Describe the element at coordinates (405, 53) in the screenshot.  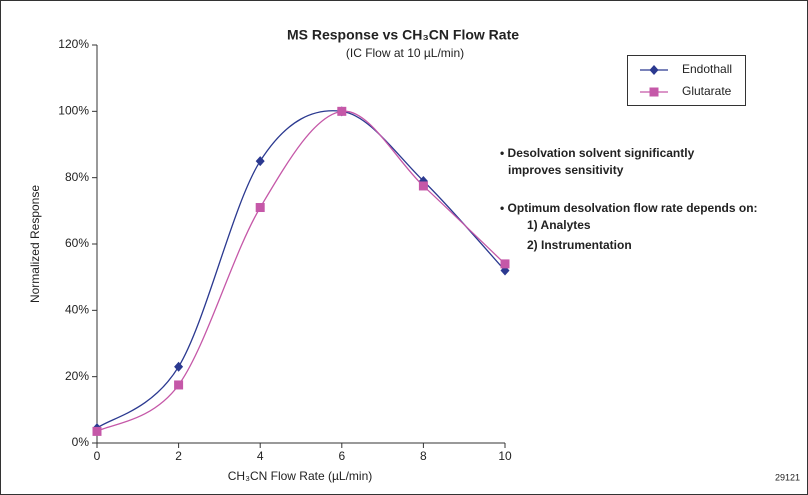
I see `chart-subtitle: (IC Flow at 10 µL/min)` at that location.